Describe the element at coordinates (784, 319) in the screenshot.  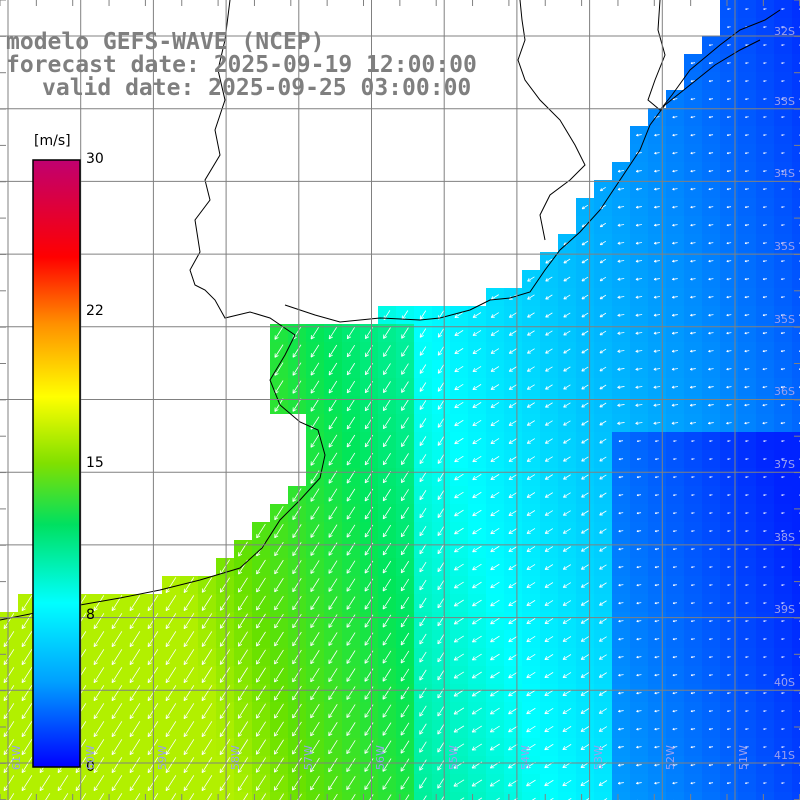
I see `lat-label: 35S` at that location.